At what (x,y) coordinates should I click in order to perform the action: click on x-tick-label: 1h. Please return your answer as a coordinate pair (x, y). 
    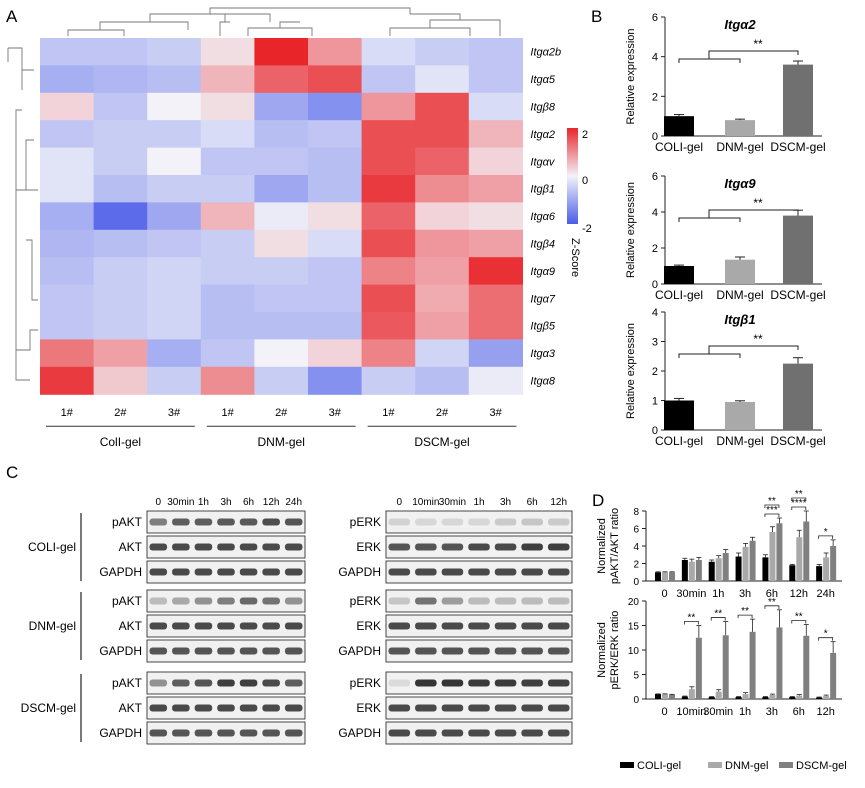
    Looking at the image, I should click on (745, 712).